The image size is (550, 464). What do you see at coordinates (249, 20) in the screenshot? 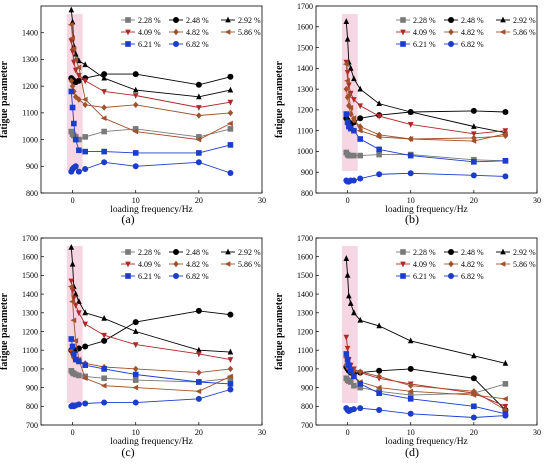
I see `legend-entry: 2.92 %` at bounding box center [249, 20].